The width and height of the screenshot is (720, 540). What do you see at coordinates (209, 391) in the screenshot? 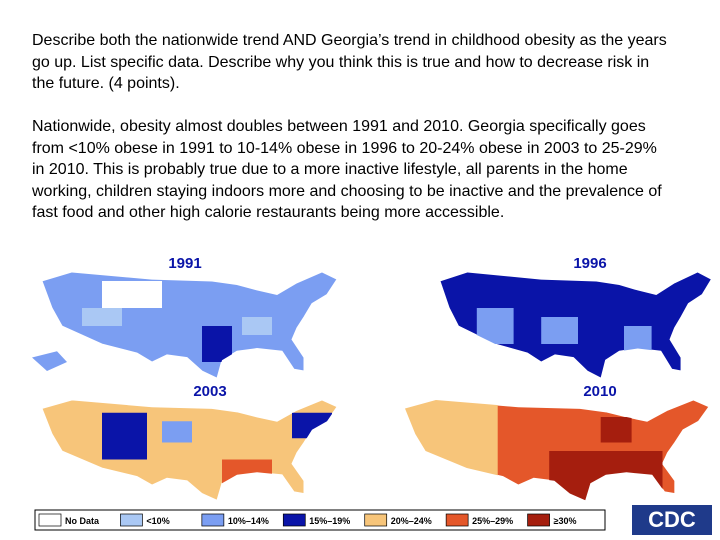
I see `map-year: 2003` at bounding box center [209, 391].